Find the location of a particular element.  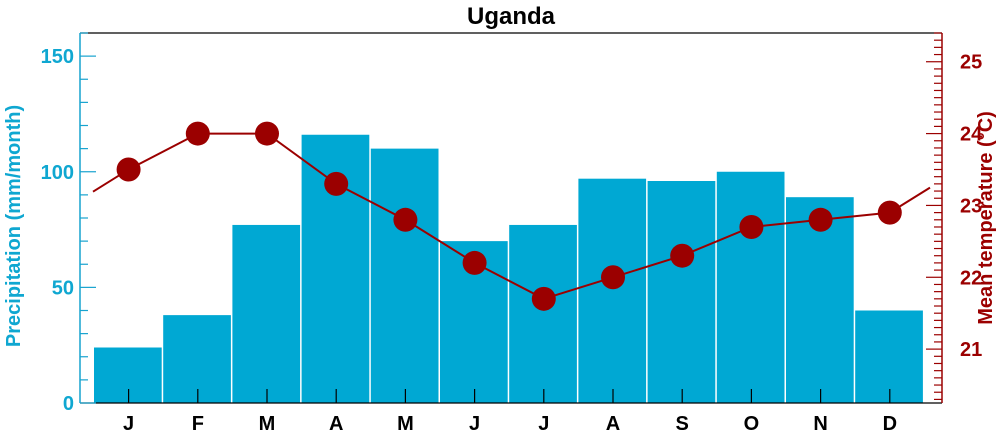

y-tick-label-right: 24 is located at coordinates (971, 135).